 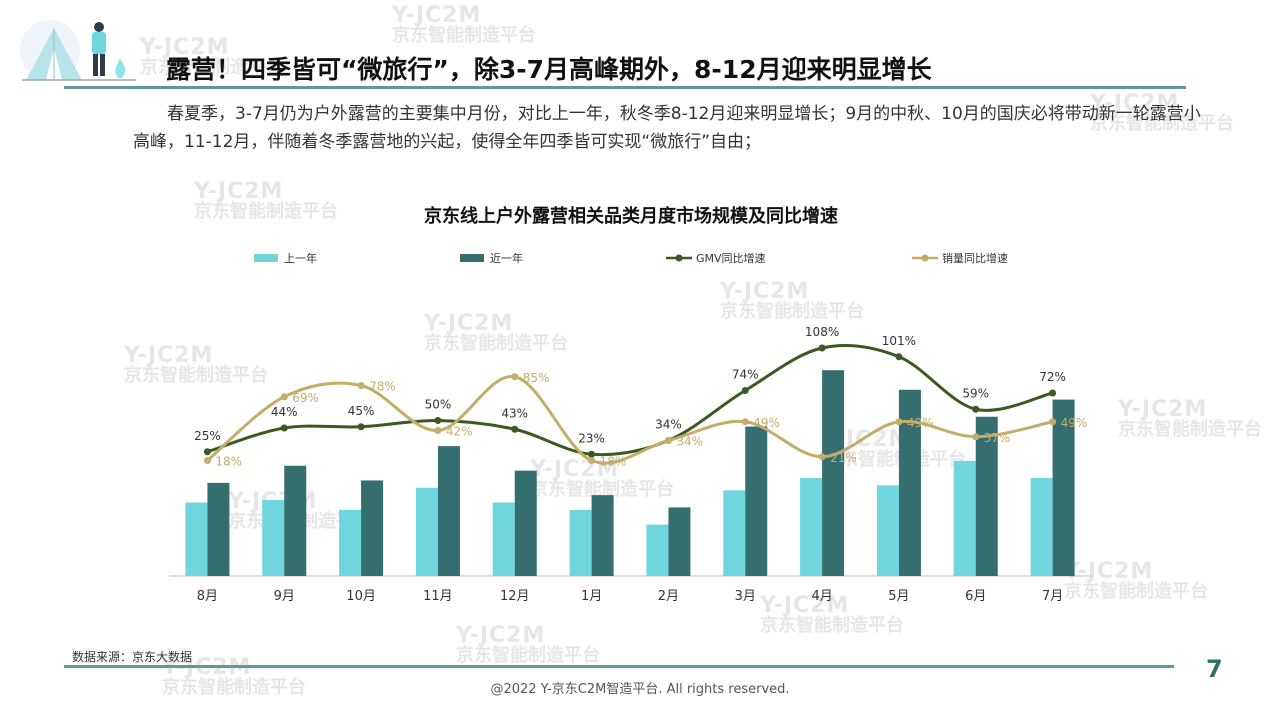 I want to click on gmv-data-label: 25%, so click(x=207, y=436).